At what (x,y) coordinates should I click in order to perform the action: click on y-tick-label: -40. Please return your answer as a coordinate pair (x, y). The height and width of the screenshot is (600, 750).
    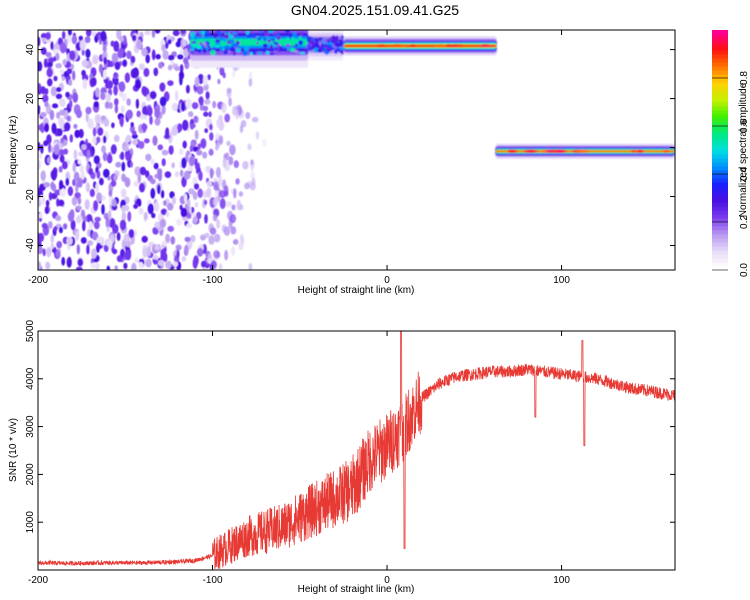
    Looking at the image, I should click on (30, 245).